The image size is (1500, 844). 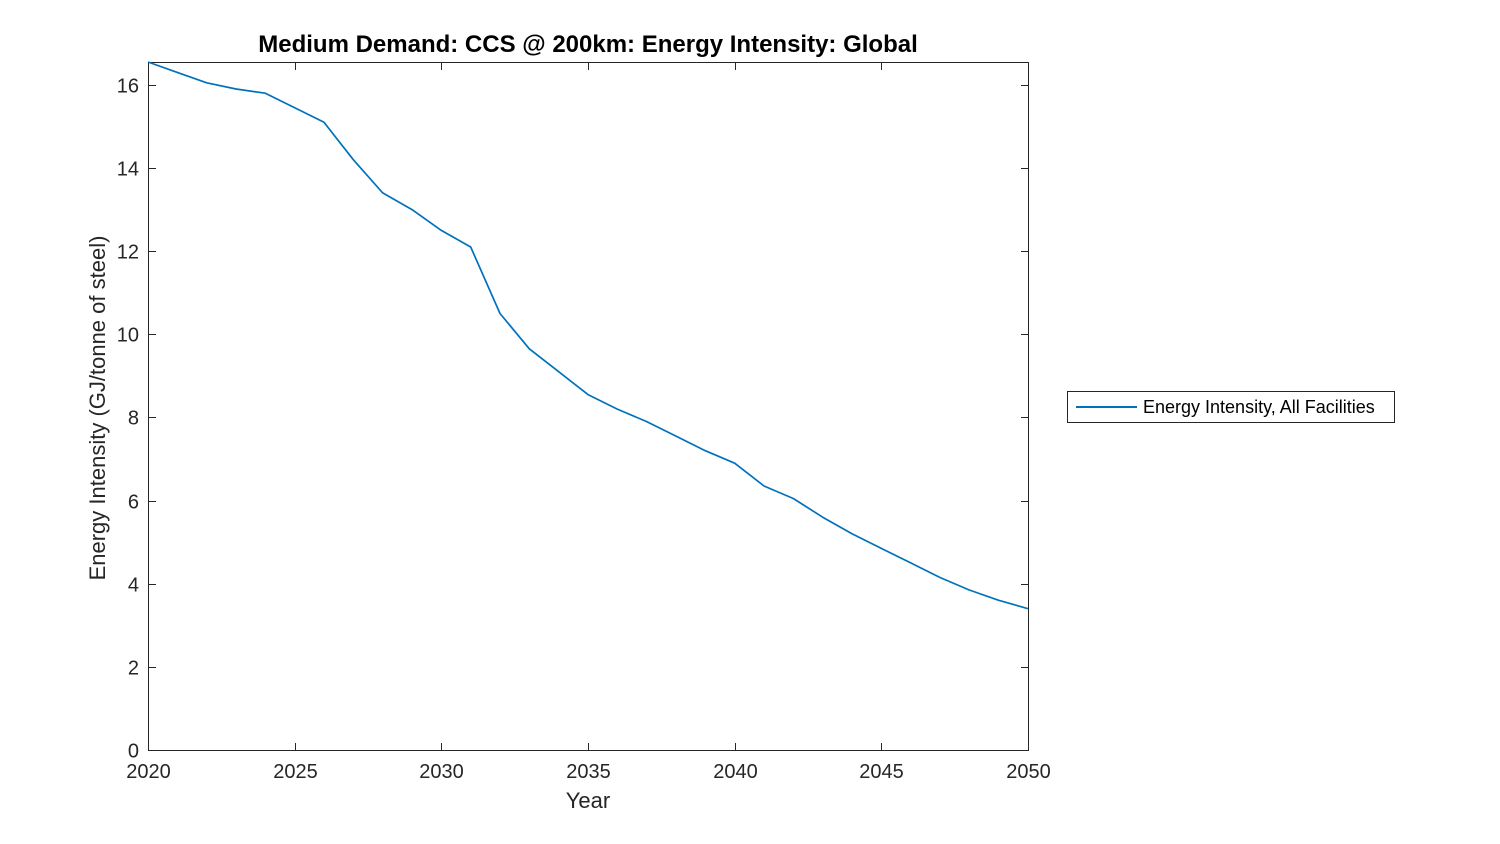 I want to click on x-tick-label: 2050, so click(x=1028, y=772).